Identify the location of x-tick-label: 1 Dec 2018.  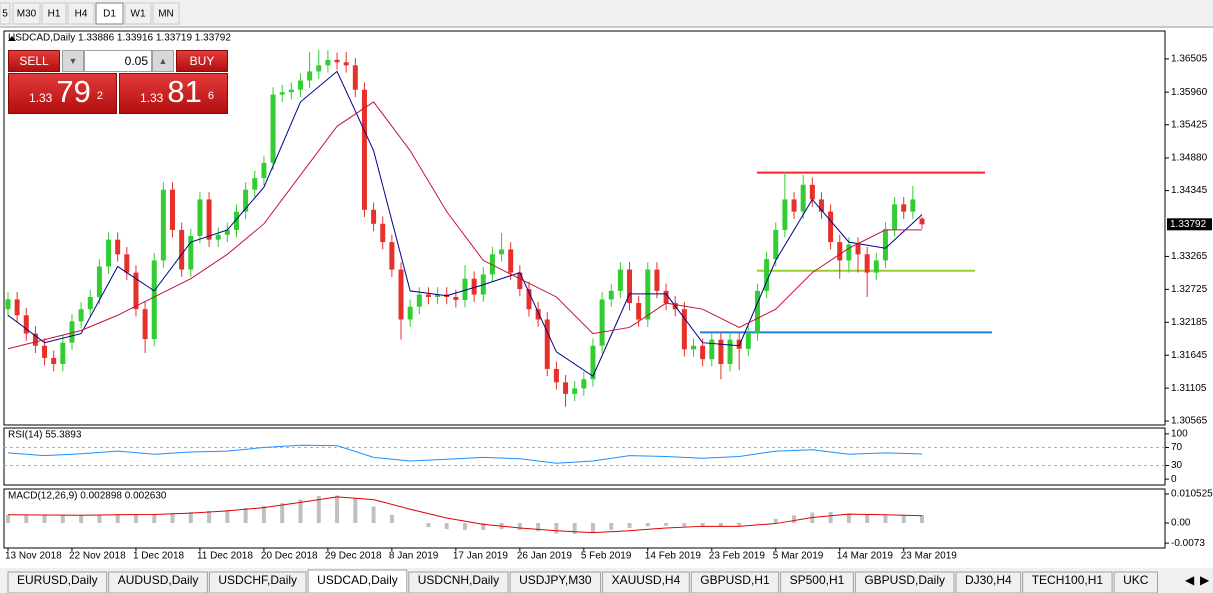
(159, 556).